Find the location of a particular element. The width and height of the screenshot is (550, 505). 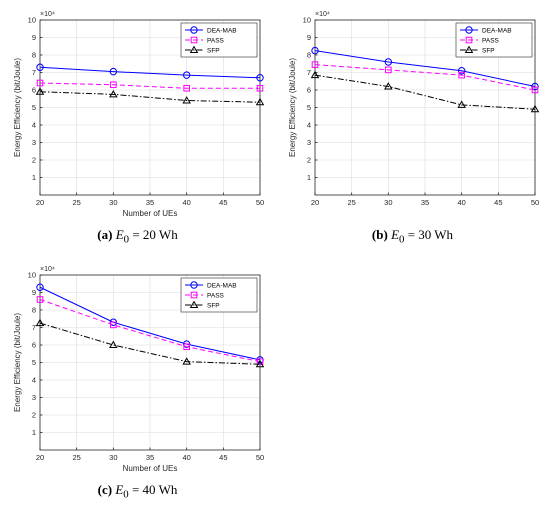

y-tick-label: 1 is located at coordinates (34, 177).